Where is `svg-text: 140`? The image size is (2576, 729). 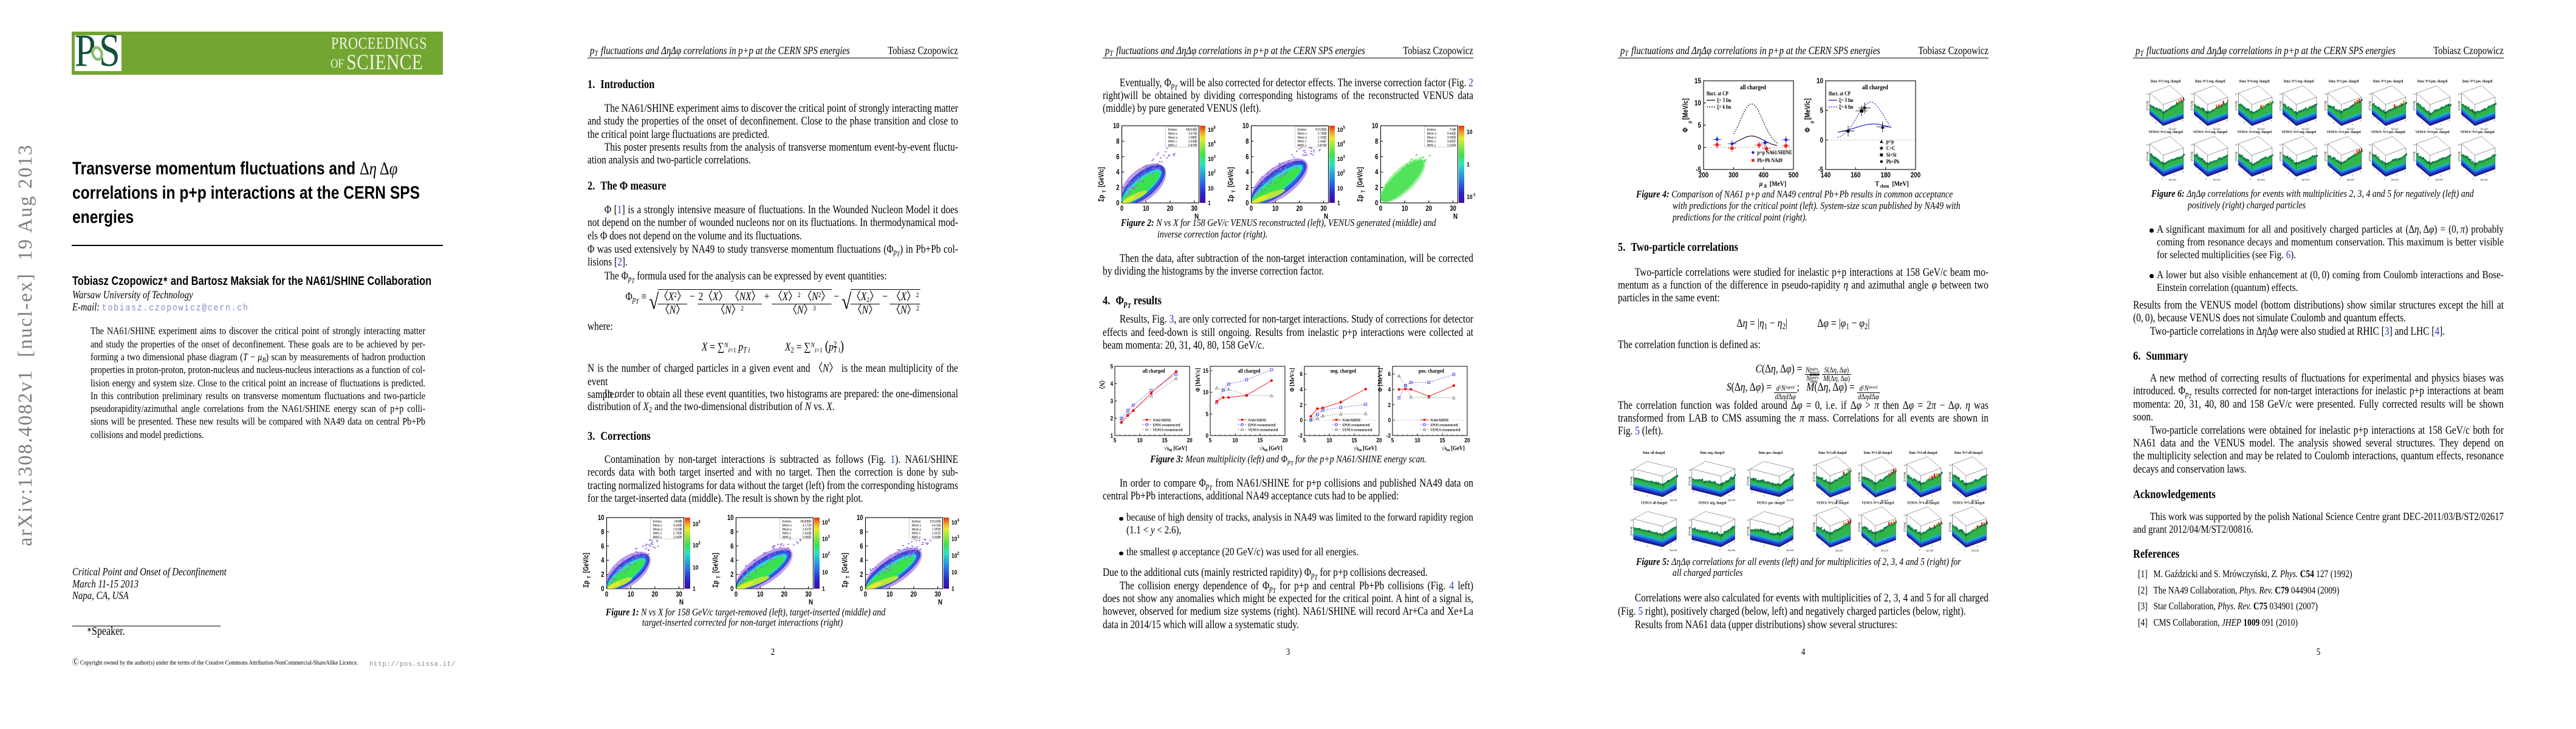
svg-text: 140 is located at coordinates (1826, 175).